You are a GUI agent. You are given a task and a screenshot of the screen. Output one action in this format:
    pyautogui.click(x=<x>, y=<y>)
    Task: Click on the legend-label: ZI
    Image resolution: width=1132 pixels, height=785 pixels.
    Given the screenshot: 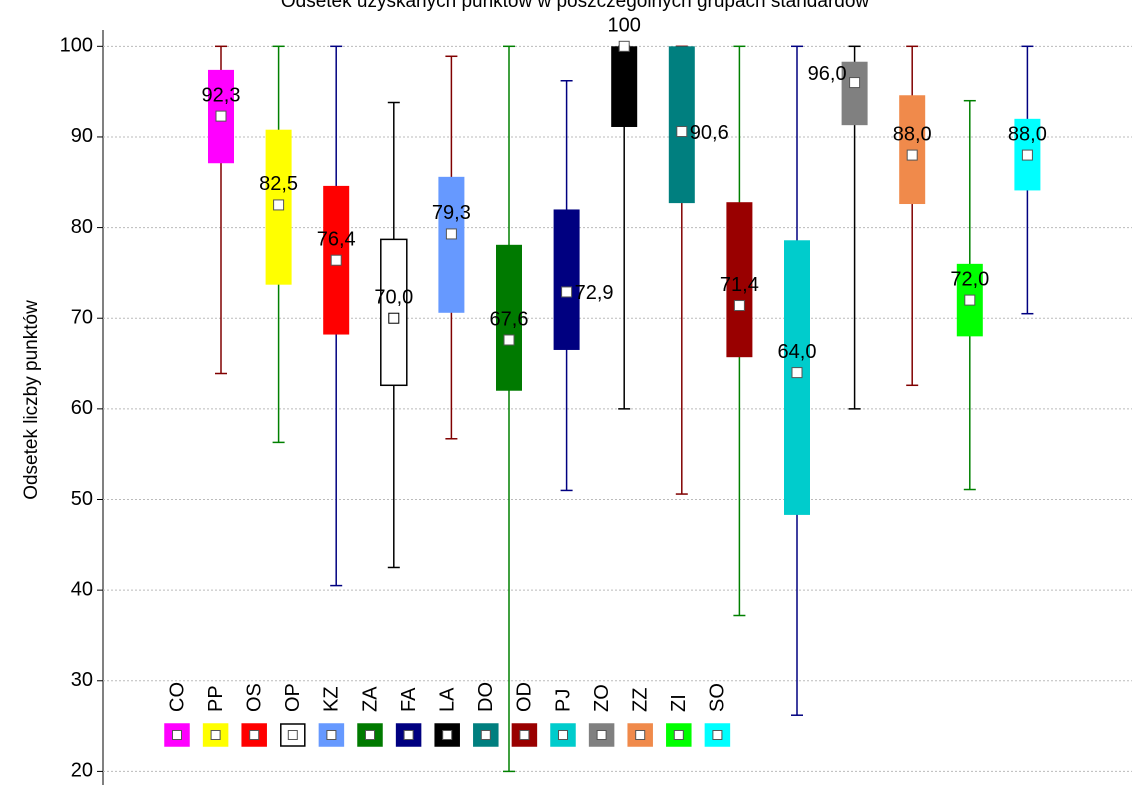 What is the action you would take?
    pyautogui.click(x=679, y=703)
    